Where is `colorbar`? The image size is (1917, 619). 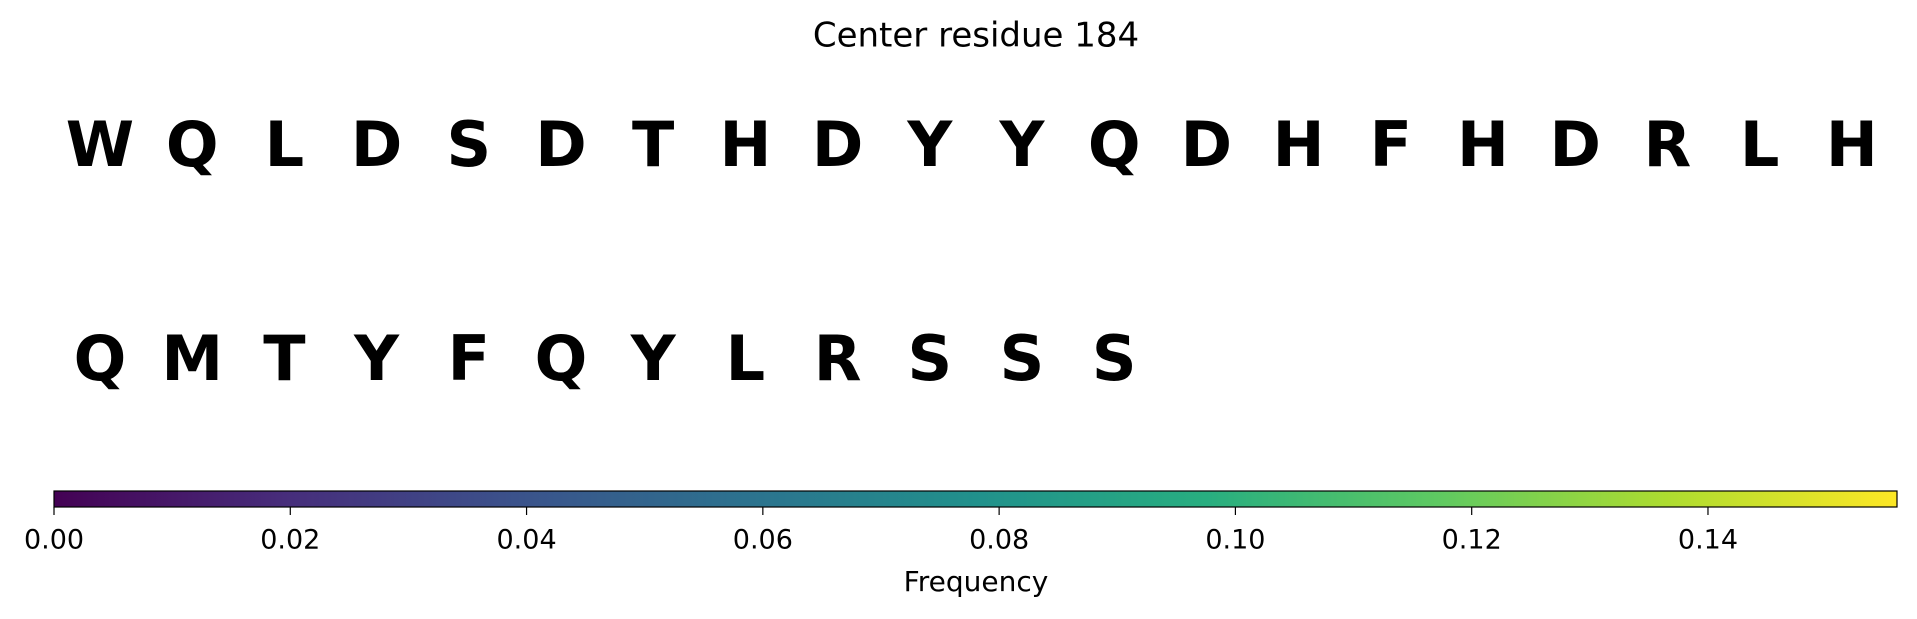
colorbar is located at coordinates (975, 499).